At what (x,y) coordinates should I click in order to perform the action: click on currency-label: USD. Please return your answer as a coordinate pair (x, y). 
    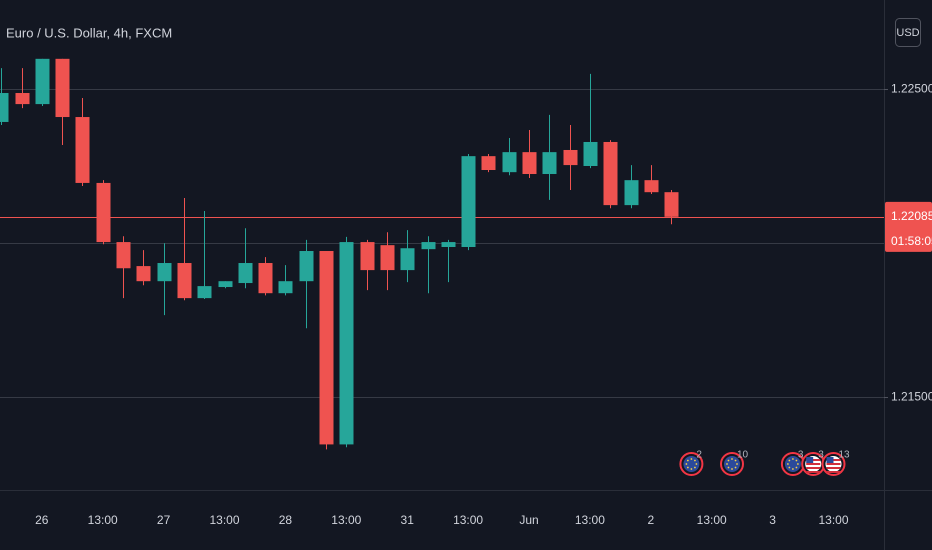
    Looking at the image, I should click on (907, 33).